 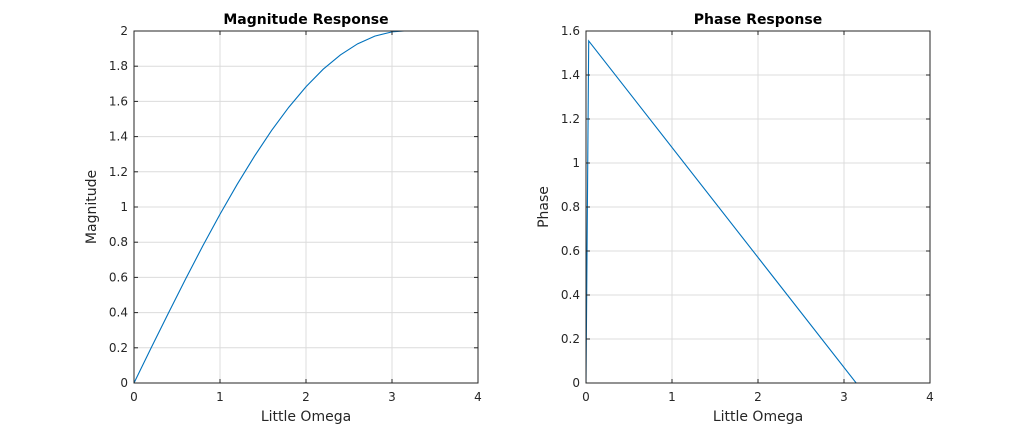 What do you see at coordinates (305, 20) in the screenshot?
I see `chart-title: Magnitude Response` at bounding box center [305, 20].